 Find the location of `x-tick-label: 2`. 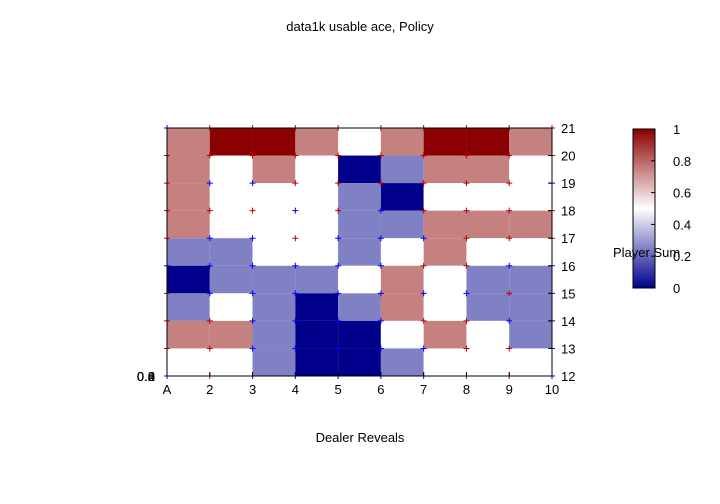

x-tick-label: 2 is located at coordinates (209, 389).